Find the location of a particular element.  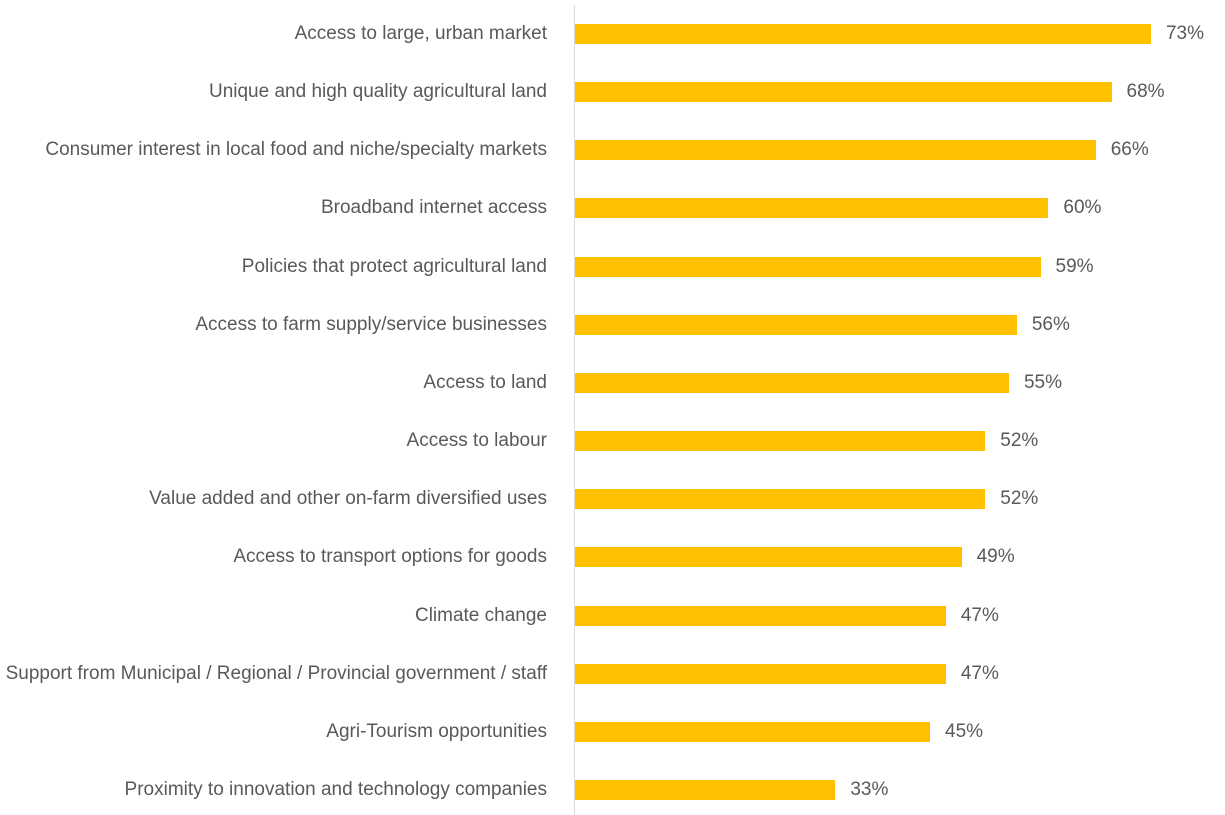

category-label: Agri-Tourism opportunities is located at coordinates (436, 731).